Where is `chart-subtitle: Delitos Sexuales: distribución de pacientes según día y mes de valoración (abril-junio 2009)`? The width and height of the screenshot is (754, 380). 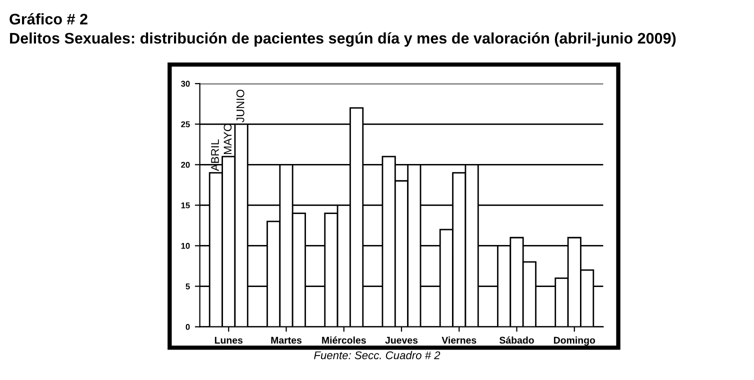 chart-subtitle: Delitos Sexuales: distribución de pacientes según día y mes de valoración (abril-junio 2009) is located at coordinates (343, 39).